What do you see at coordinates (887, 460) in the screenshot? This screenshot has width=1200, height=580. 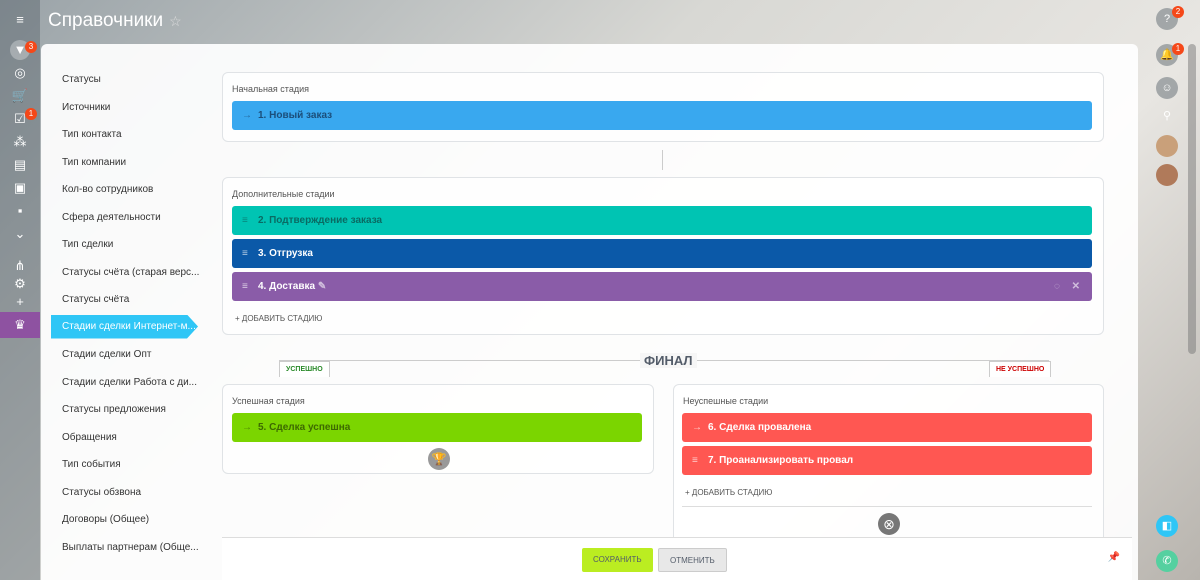 I see `stage-item: ≡ 7. Проанализировать провал` at bounding box center [887, 460].